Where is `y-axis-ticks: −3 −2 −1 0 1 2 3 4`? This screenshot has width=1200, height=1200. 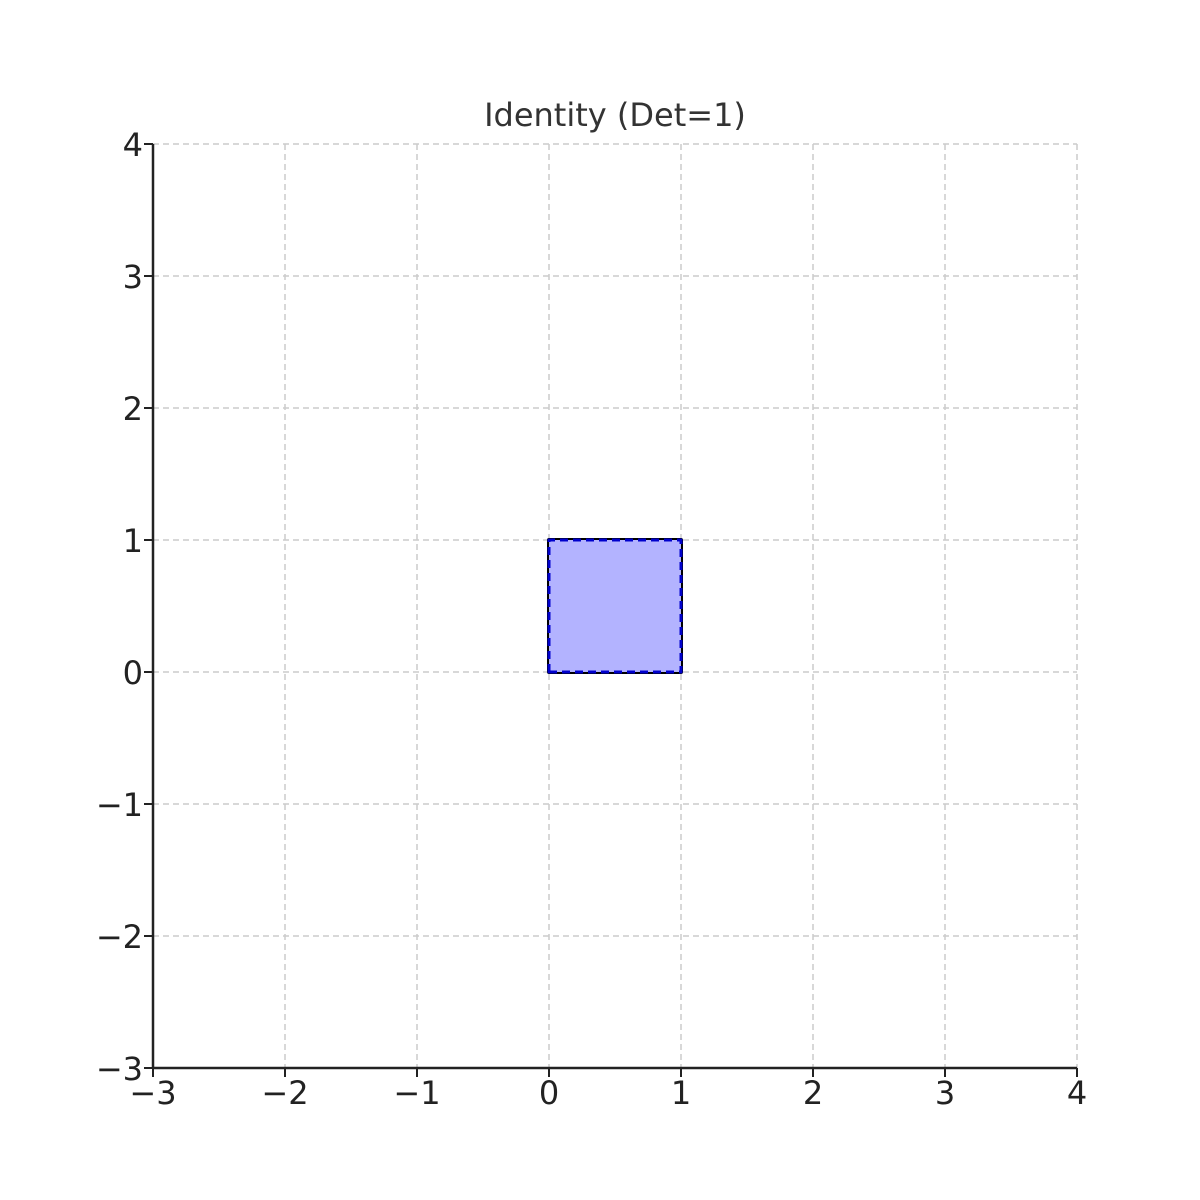
y-axis-ticks: −3 −2 −1 0 1 2 3 4 is located at coordinates (124, 607).